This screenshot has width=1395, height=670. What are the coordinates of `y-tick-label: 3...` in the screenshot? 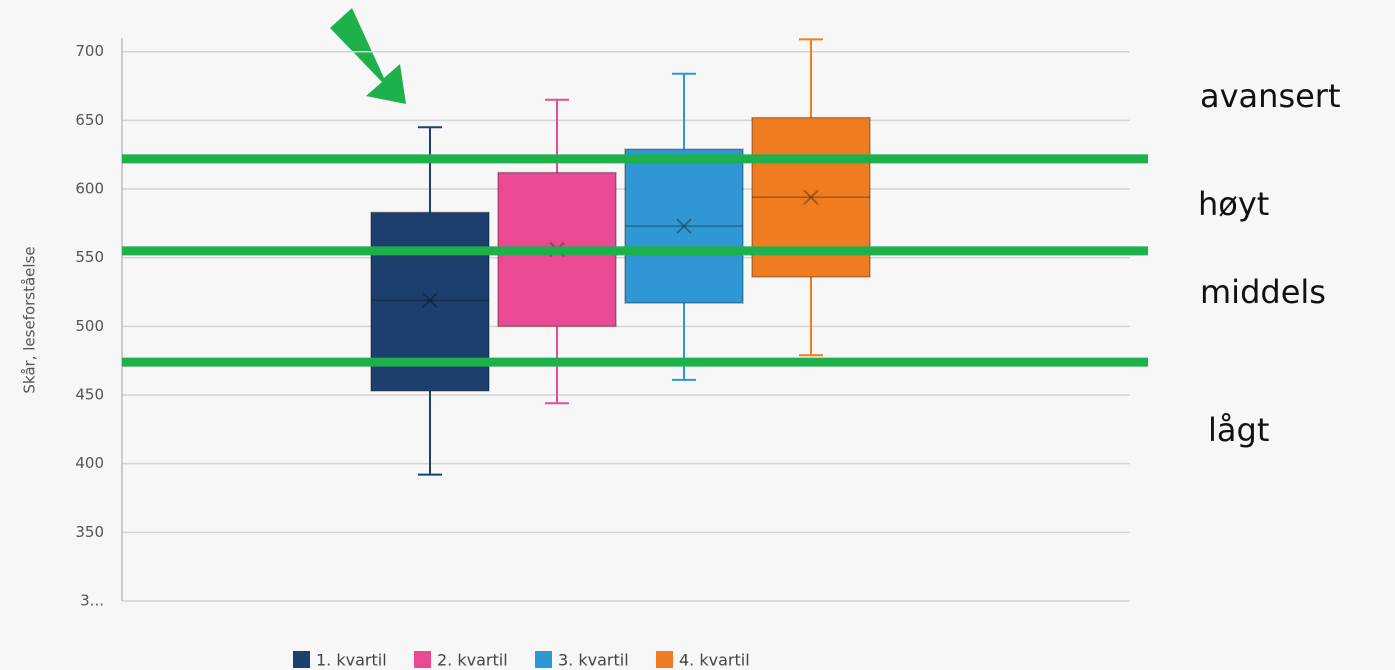 It's located at (92, 601).